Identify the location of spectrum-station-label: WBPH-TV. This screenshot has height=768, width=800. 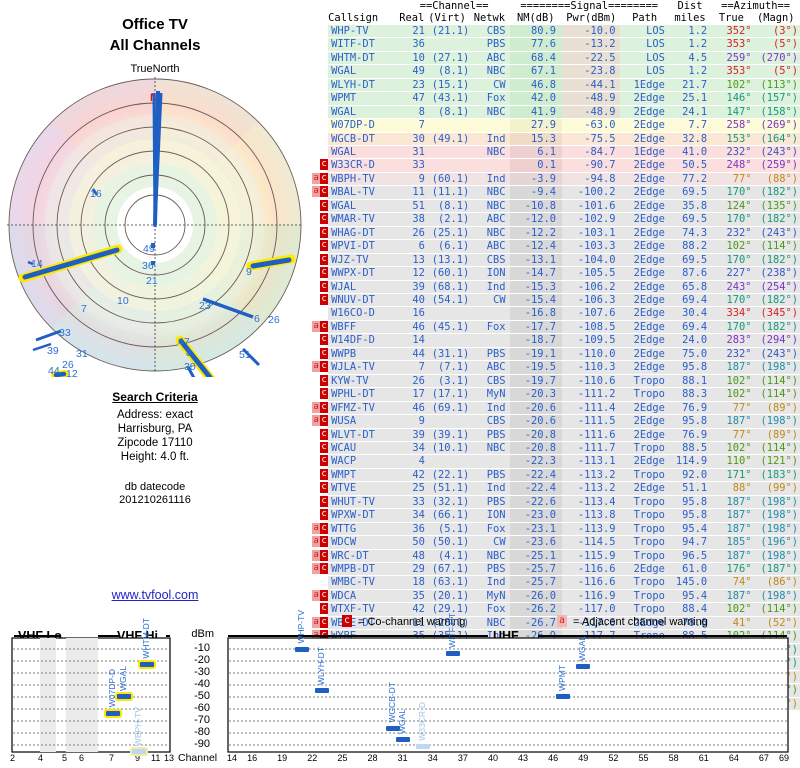
(138, 726).